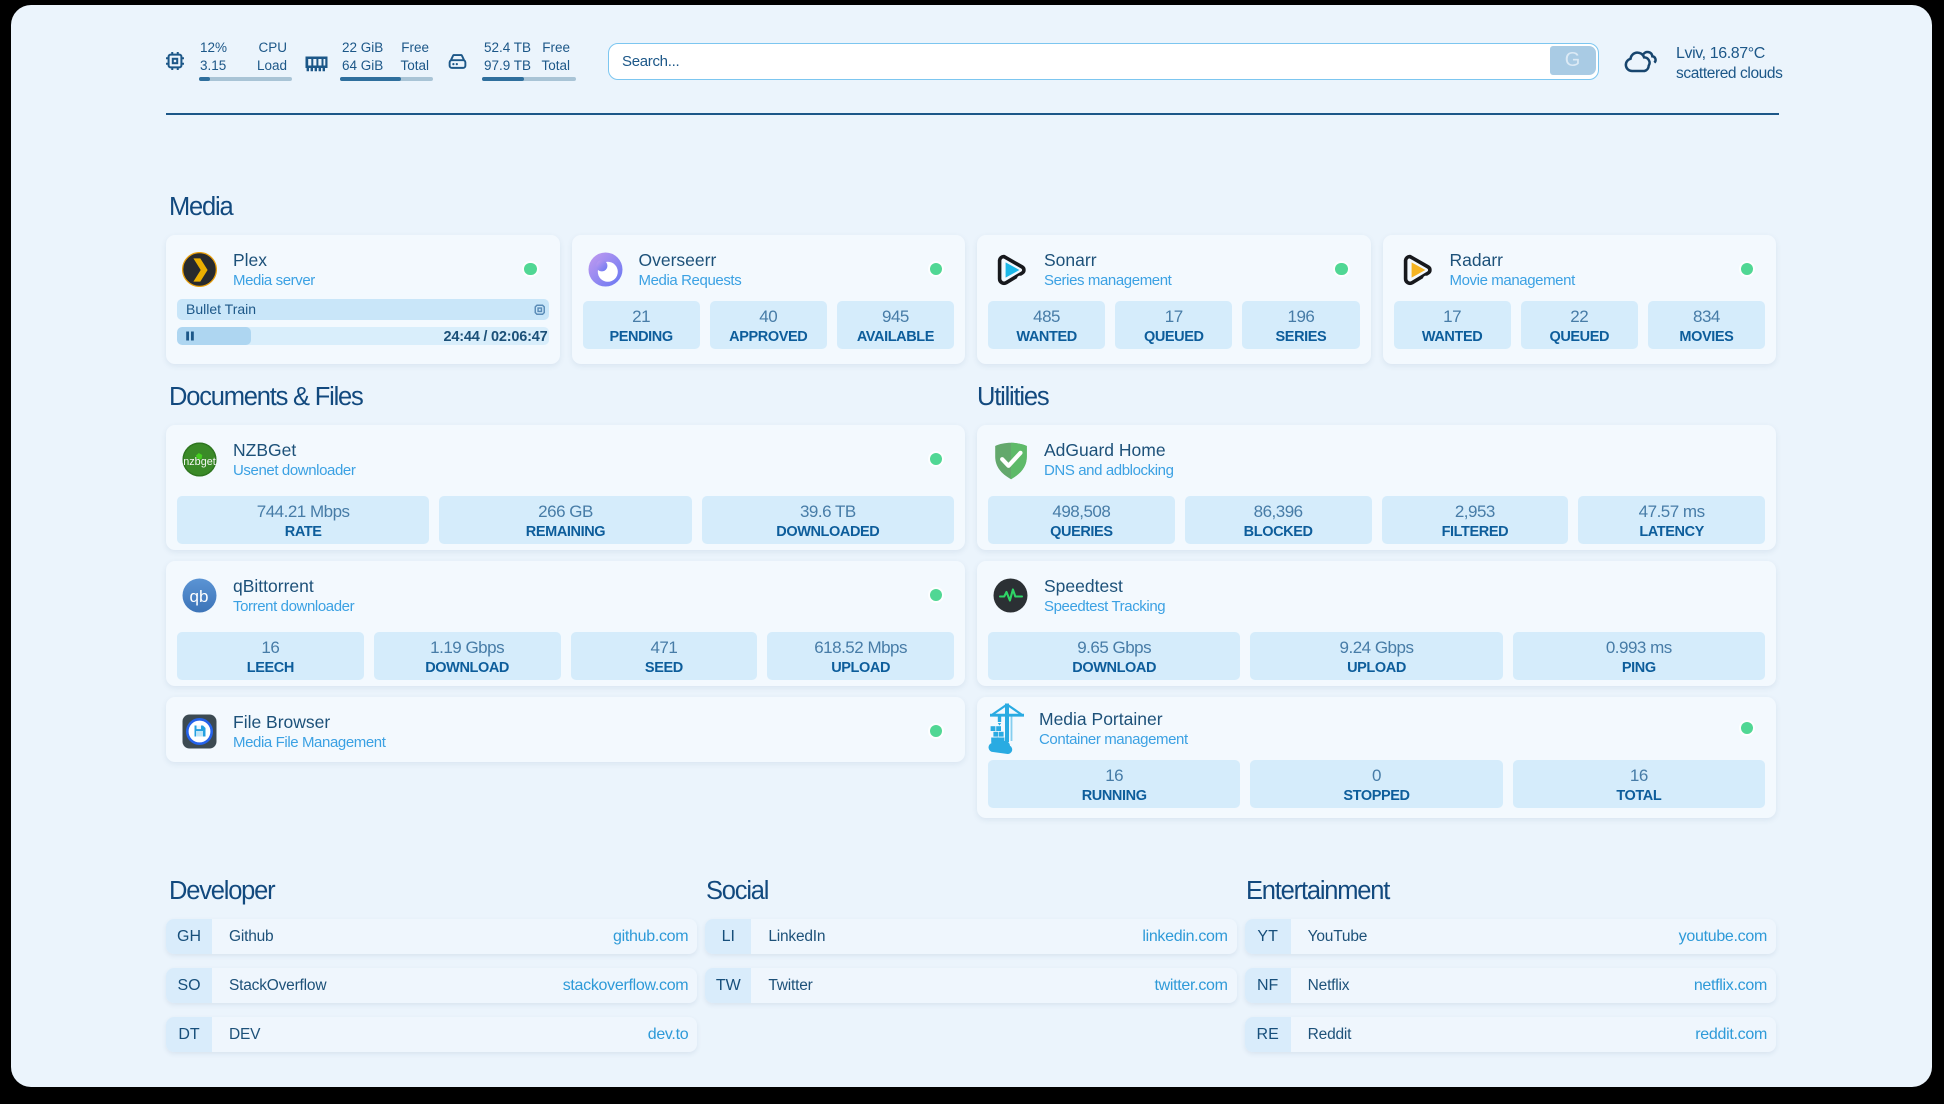 Image resolution: width=1944 pixels, height=1104 pixels. What do you see at coordinates (199, 596) in the screenshot?
I see `svg-text: qb` at bounding box center [199, 596].